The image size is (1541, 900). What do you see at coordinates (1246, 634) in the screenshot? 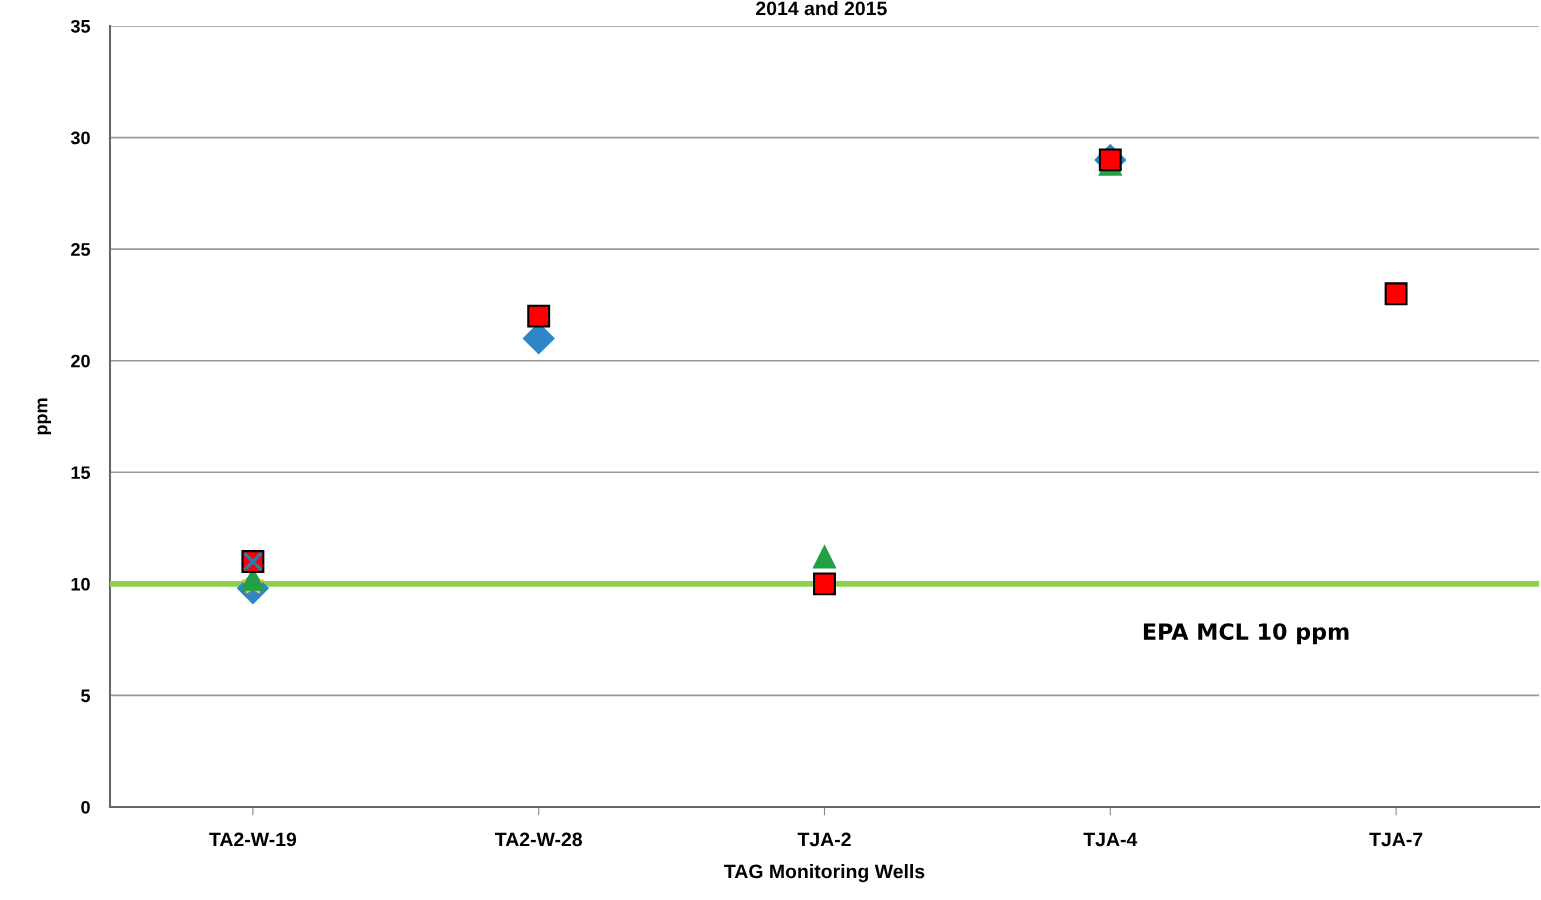
I see `ref-line-label: EPA MCL 10 ppm` at bounding box center [1246, 634].